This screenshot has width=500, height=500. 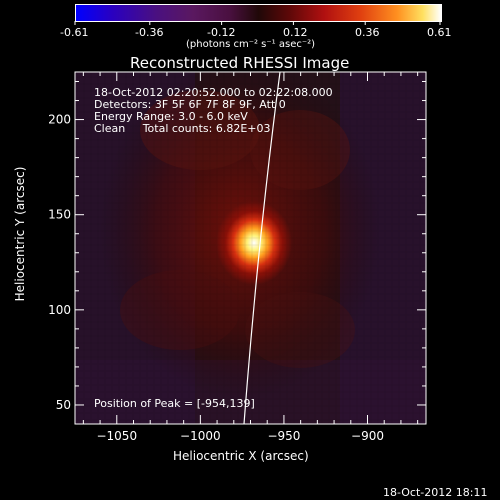 What do you see at coordinates (295, 32) in the screenshot?
I see `colorbar-tick-label: 0.12` at bounding box center [295, 32].